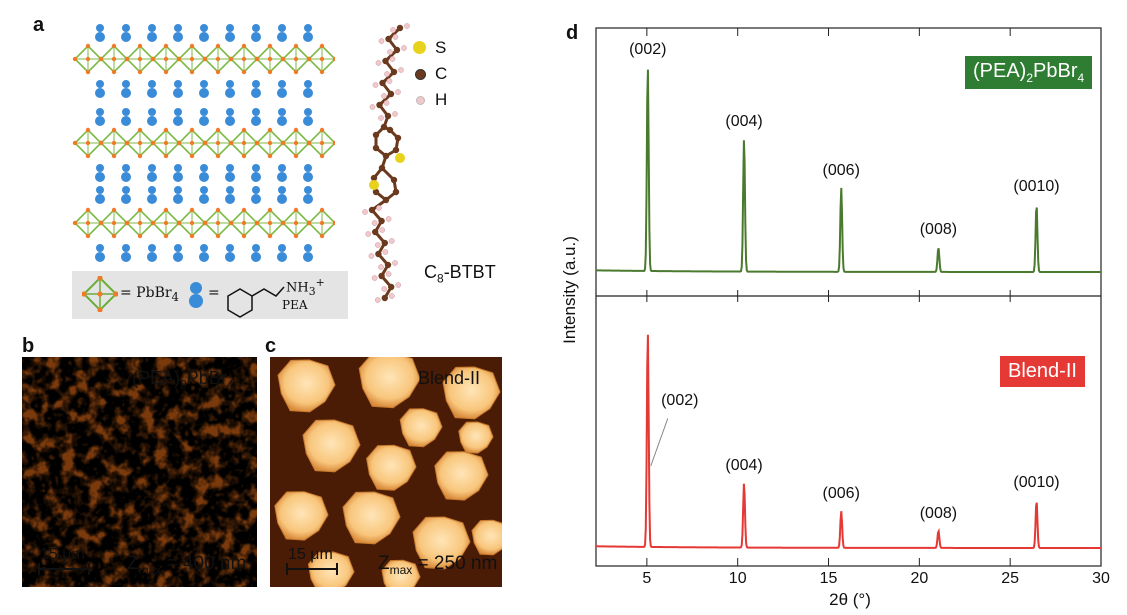  Describe the element at coordinates (419, 47) in the screenshot. I see `sulfur-atom-icon` at that location.